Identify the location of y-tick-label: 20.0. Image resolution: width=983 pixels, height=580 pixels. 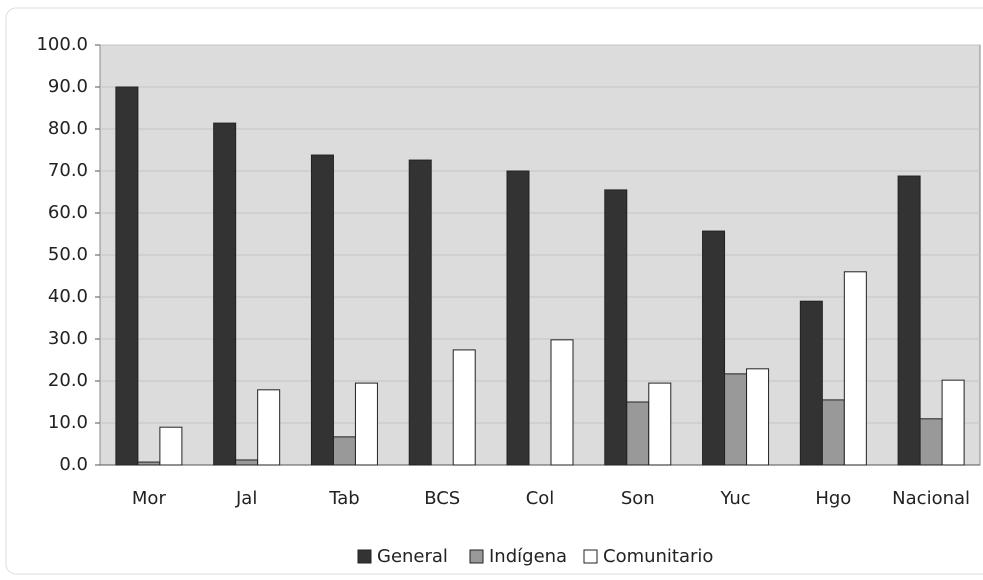
(68, 380).